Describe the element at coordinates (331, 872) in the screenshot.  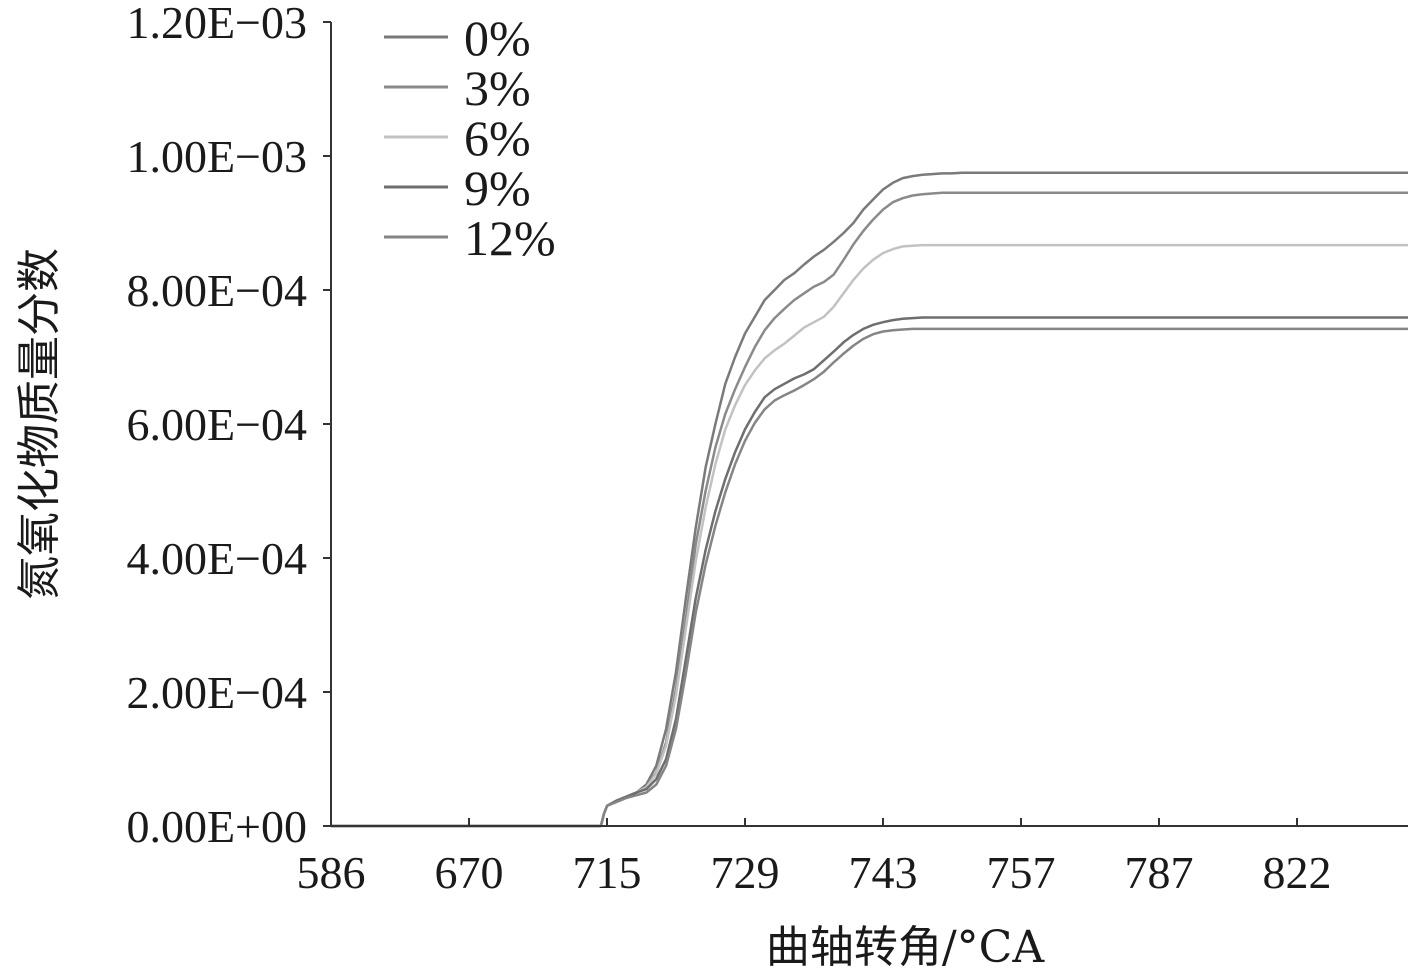
I see `x-tick-label: 586` at that location.